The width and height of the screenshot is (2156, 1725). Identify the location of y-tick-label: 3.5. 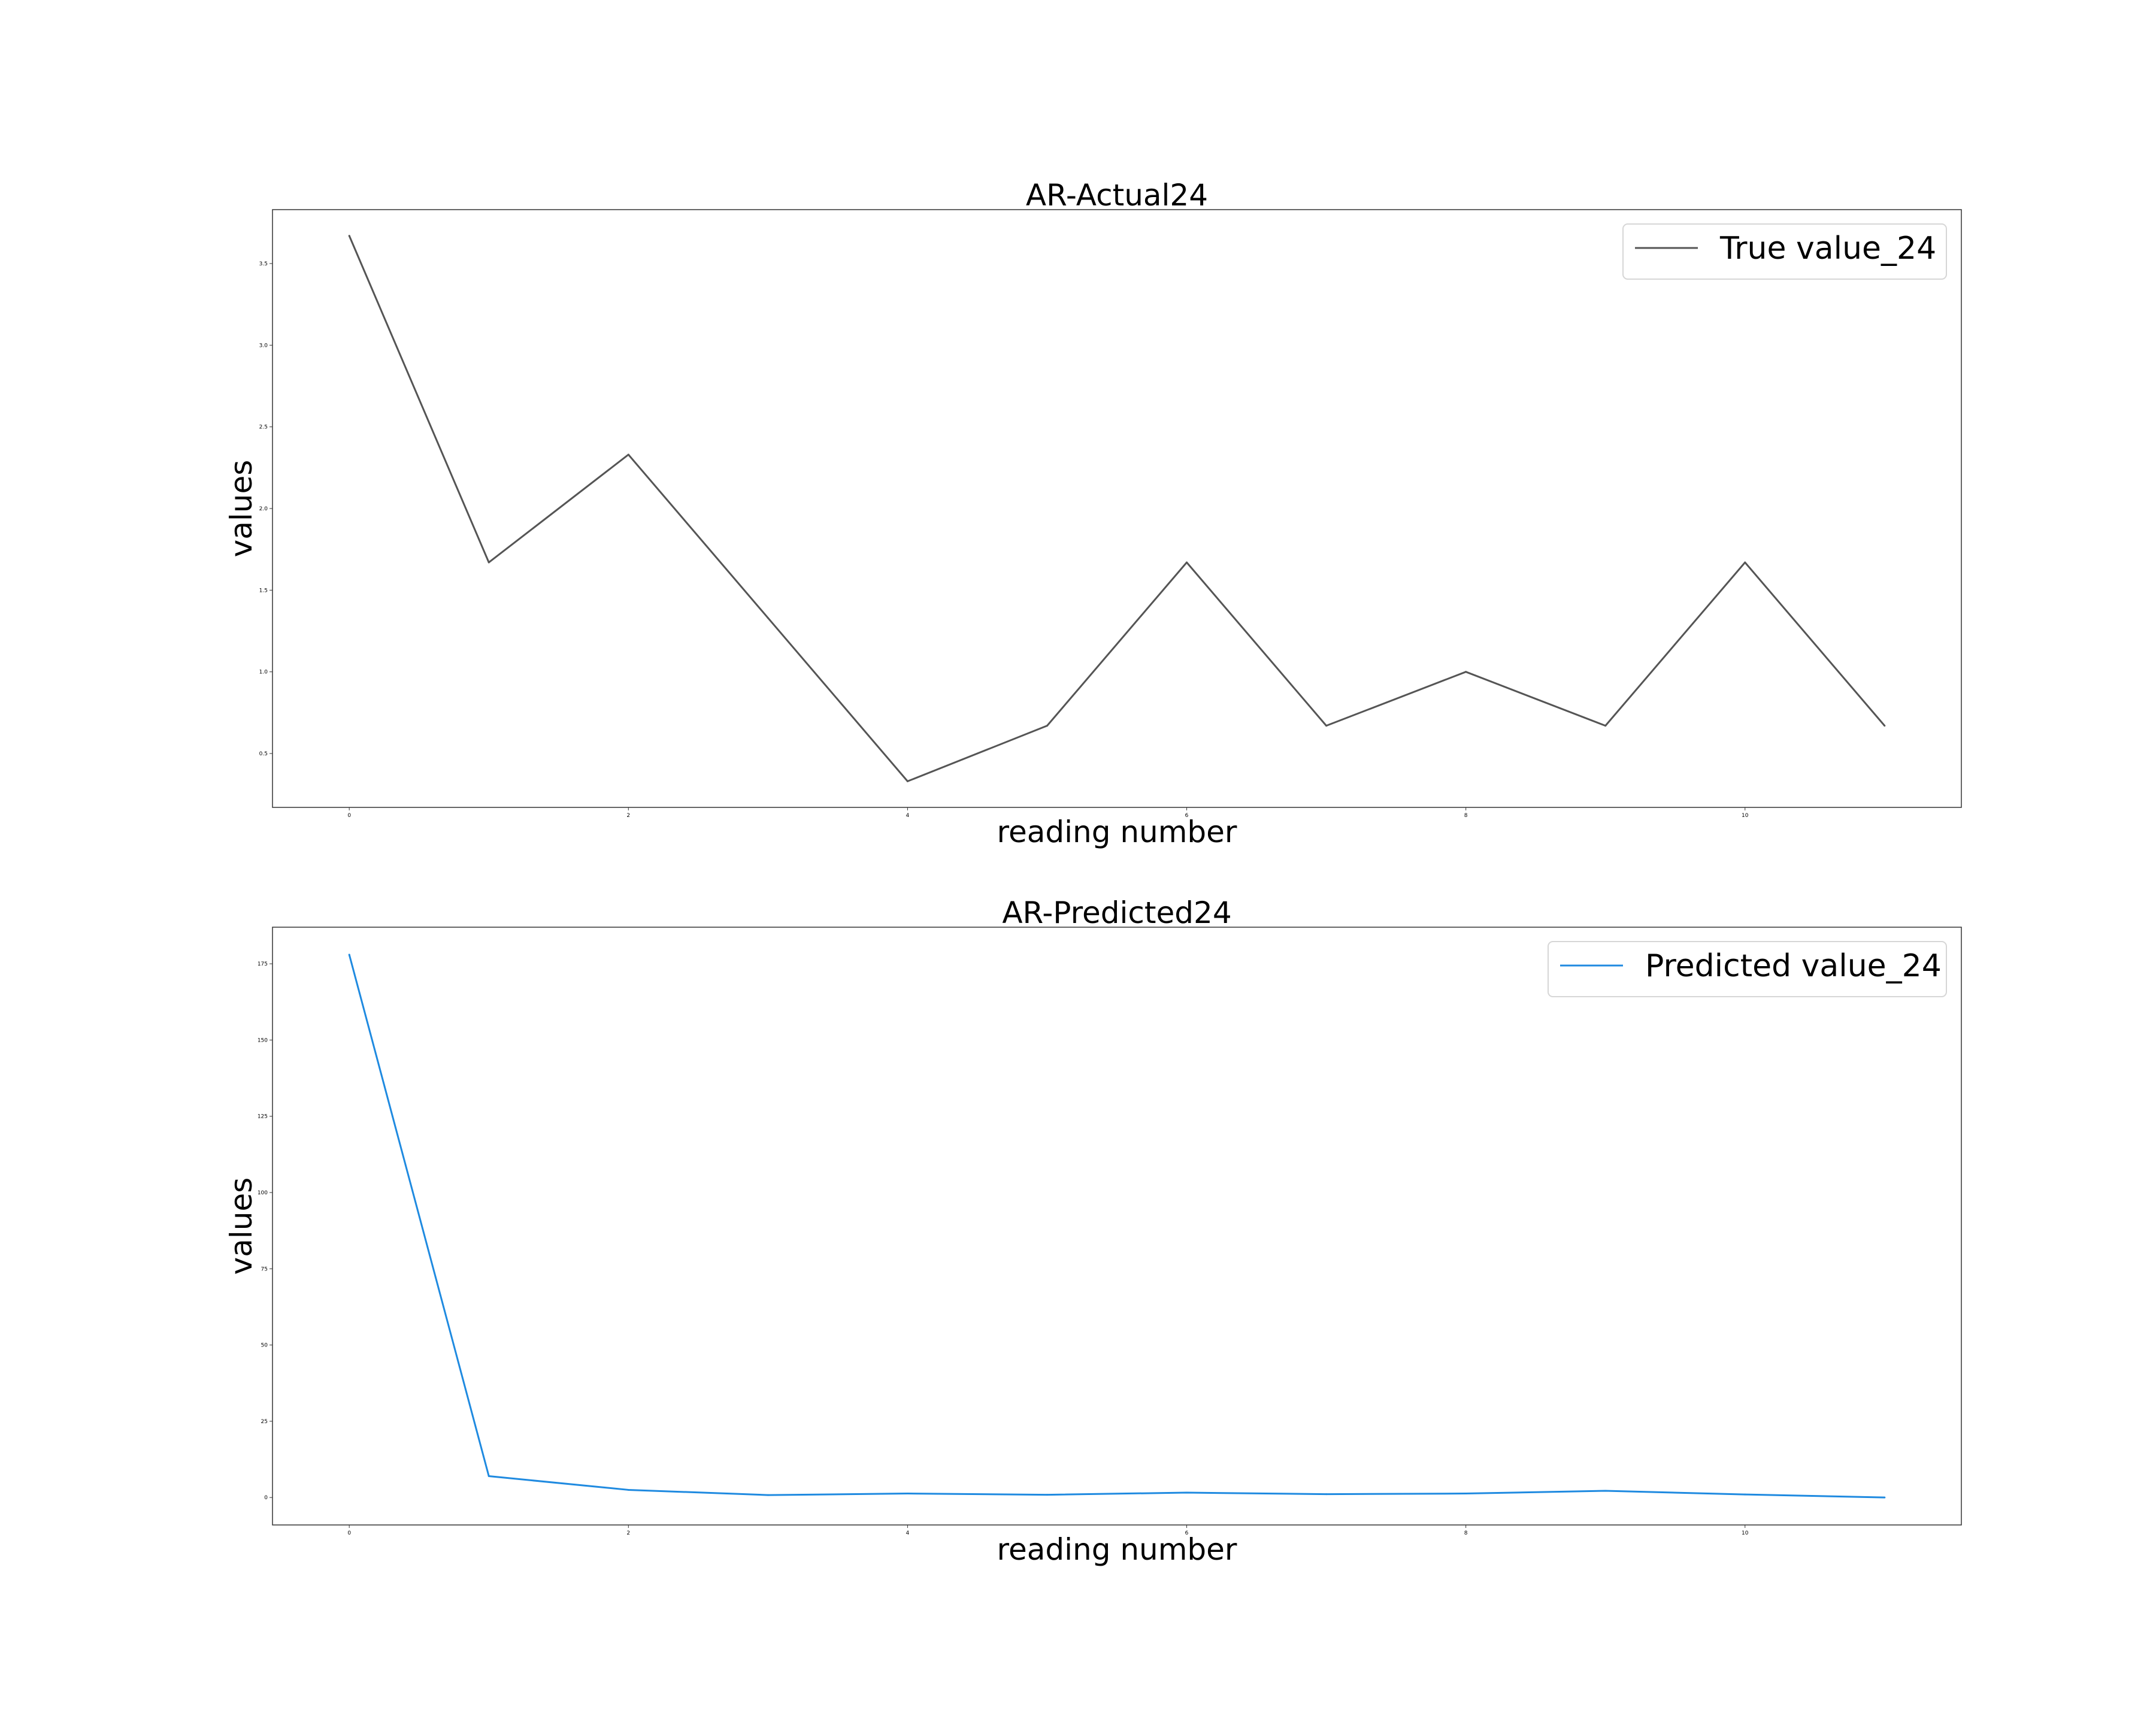
(263, 264).